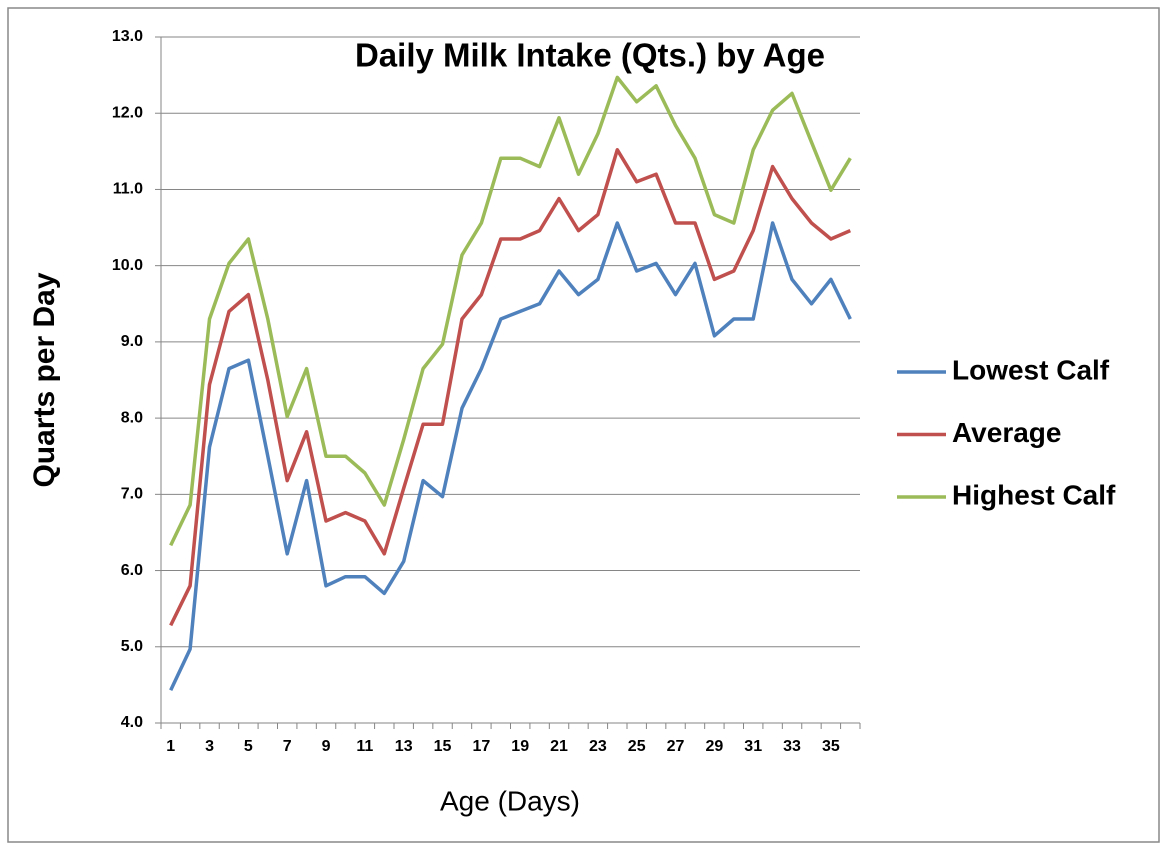 This screenshot has width=1166, height=850. I want to click on x-tick-label: 19, so click(520, 746).